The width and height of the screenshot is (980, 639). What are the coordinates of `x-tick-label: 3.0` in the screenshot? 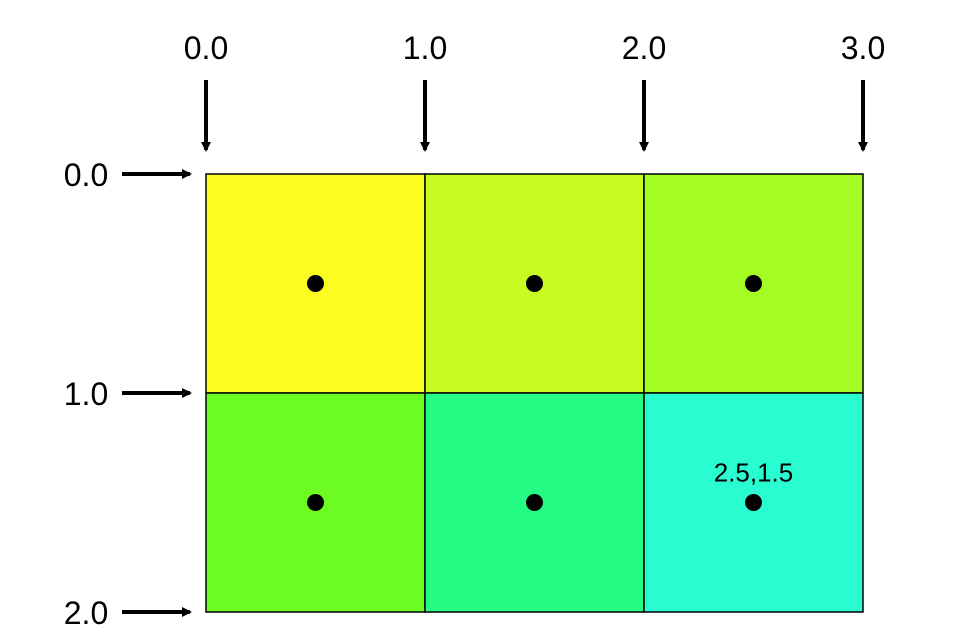 It's located at (863, 48).